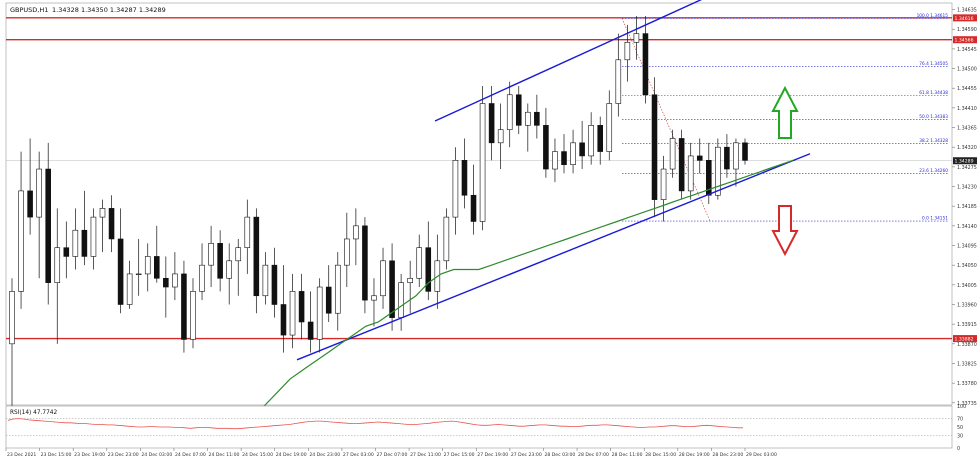 This screenshot has width=979, height=460. What do you see at coordinates (660, 455) in the screenshot?
I see `x-tick-label: 28 Dec 15:00` at bounding box center [660, 455].